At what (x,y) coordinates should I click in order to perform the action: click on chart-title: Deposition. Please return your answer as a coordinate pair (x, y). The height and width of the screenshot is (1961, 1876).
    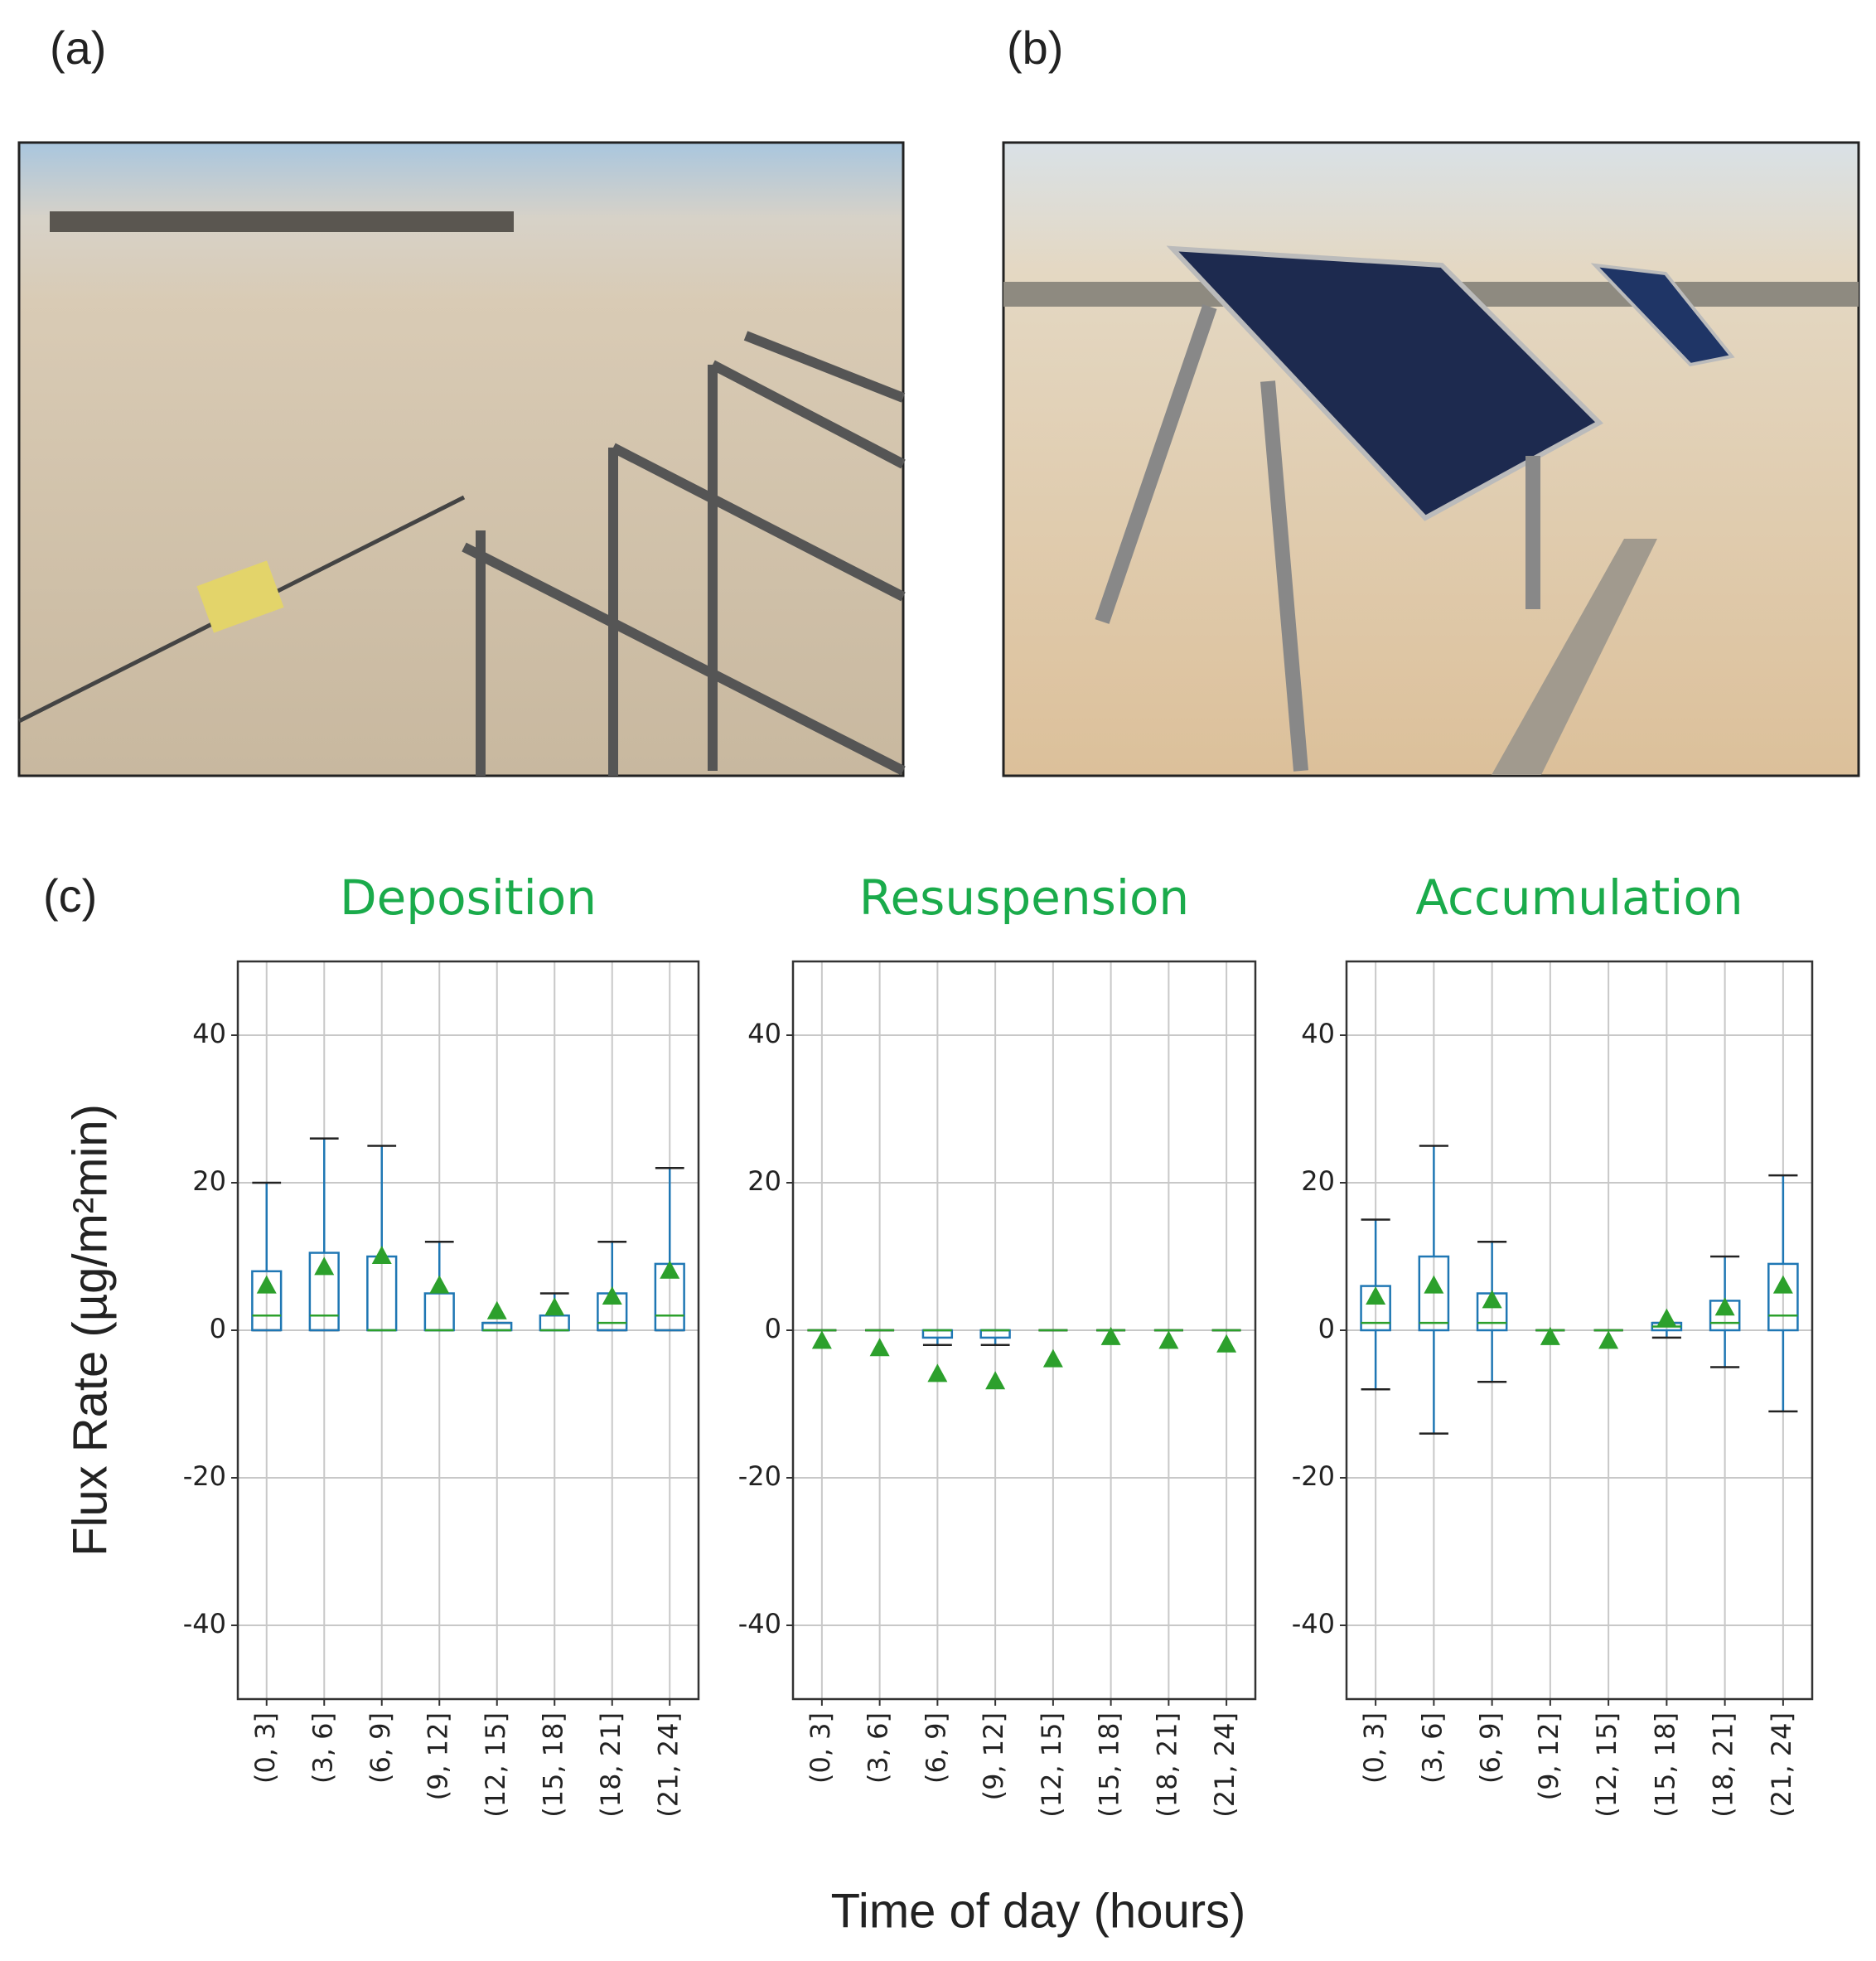
    Looking at the image, I should click on (468, 897).